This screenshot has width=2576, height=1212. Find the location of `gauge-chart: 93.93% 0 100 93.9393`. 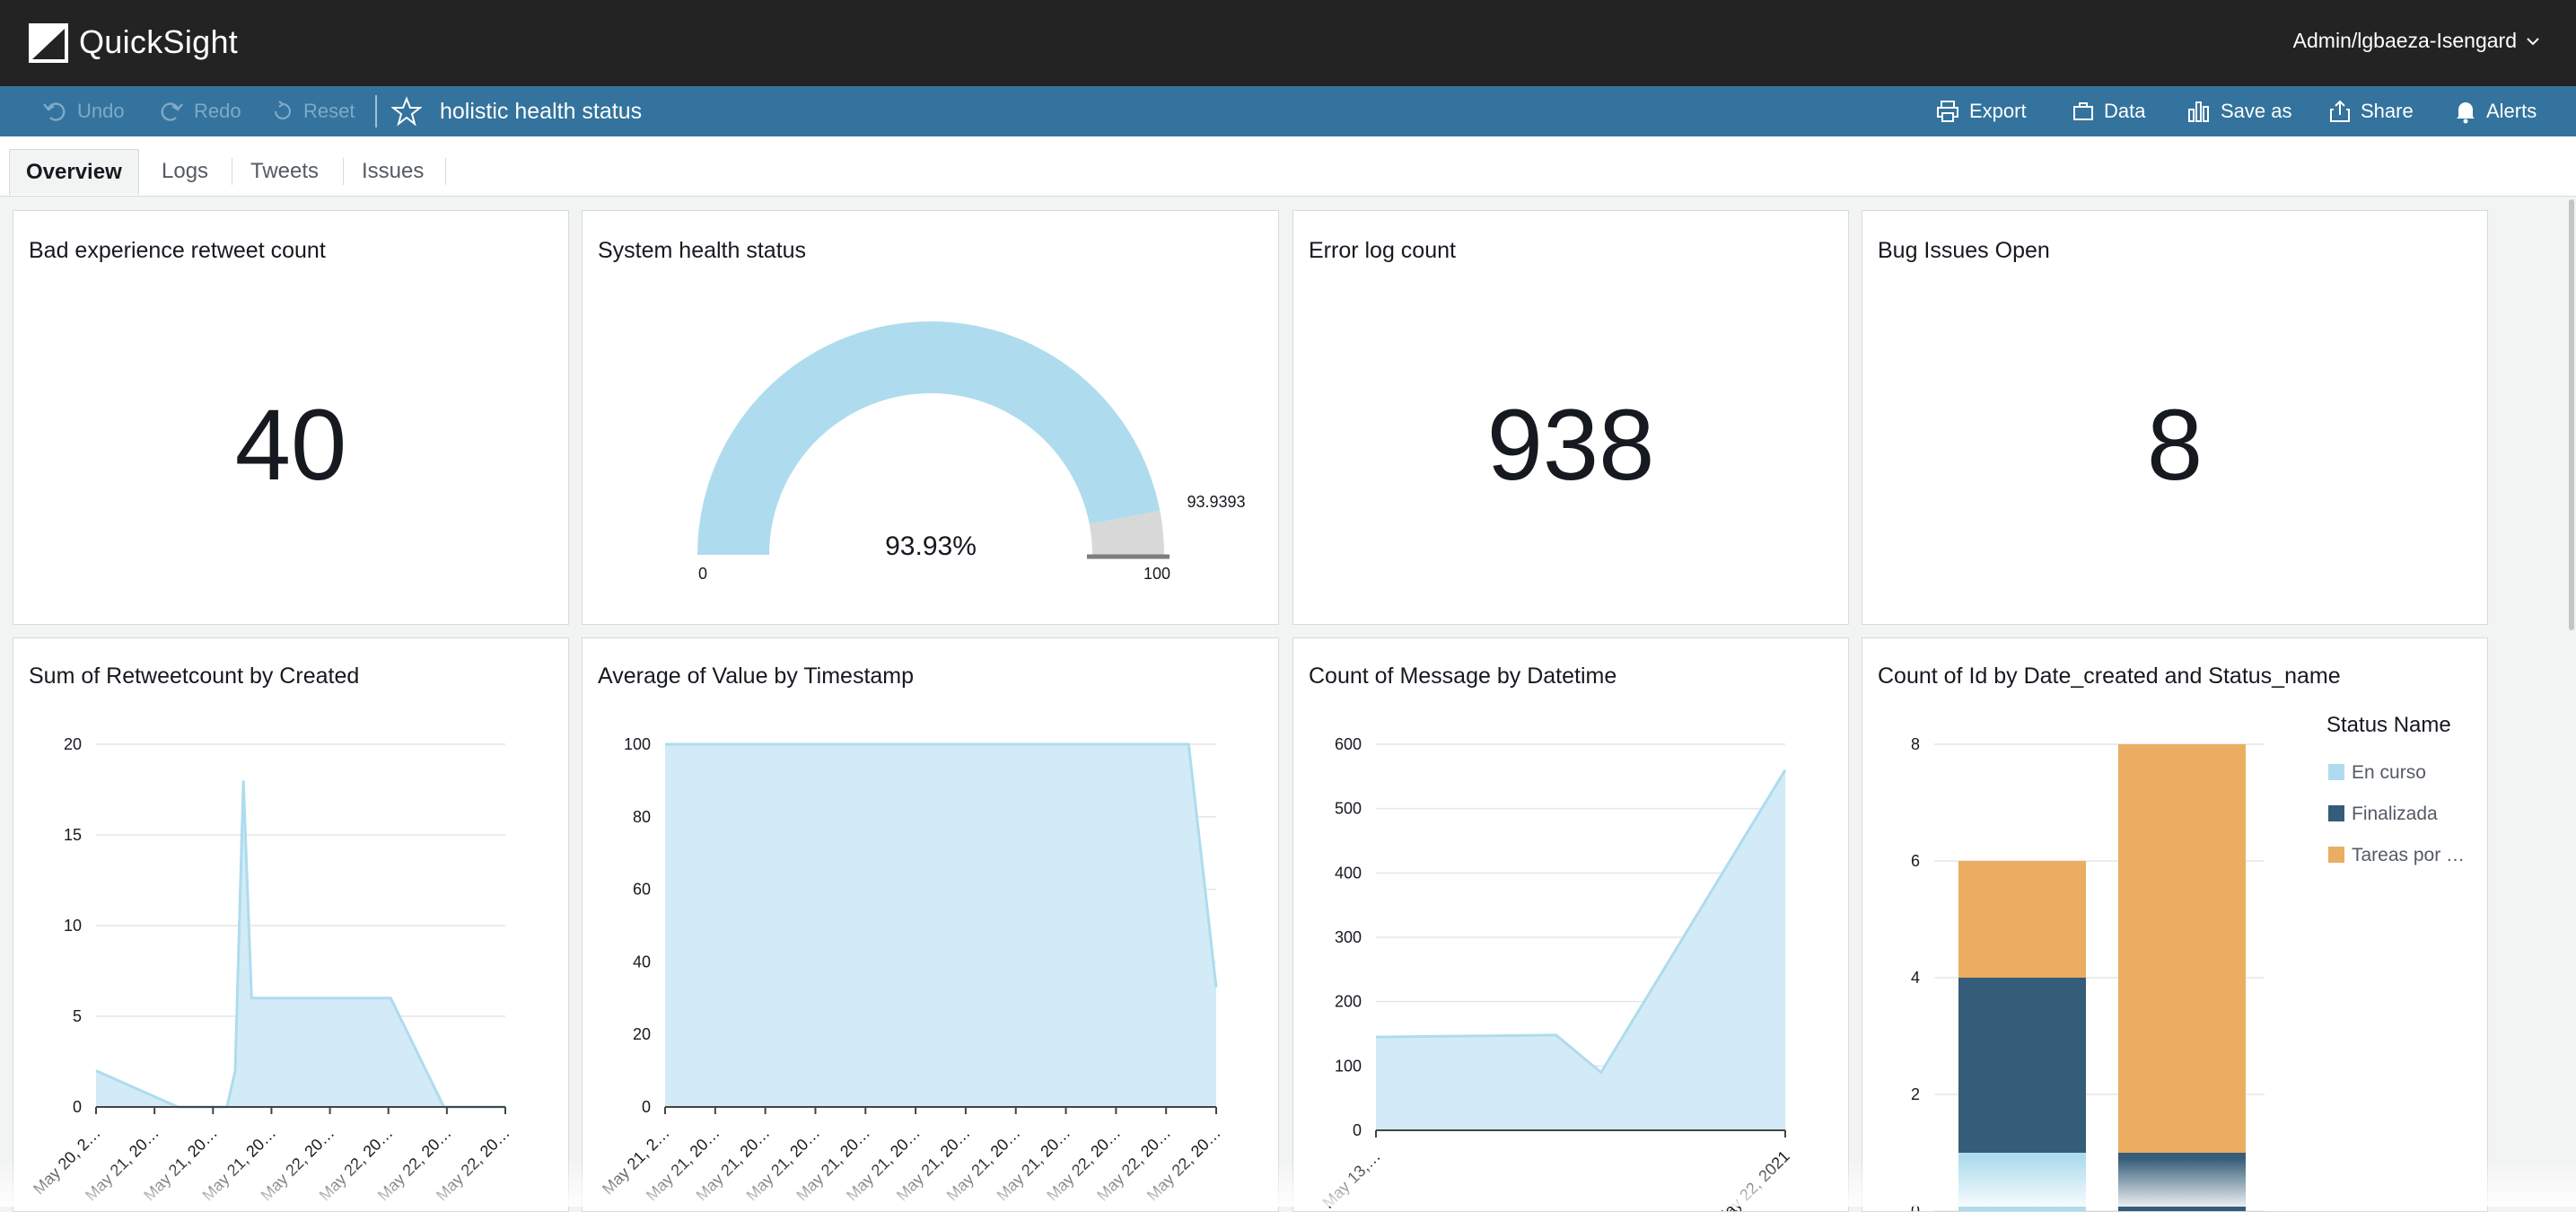

gauge-chart: 93.93% 0 100 93.9393 is located at coordinates (931, 418).